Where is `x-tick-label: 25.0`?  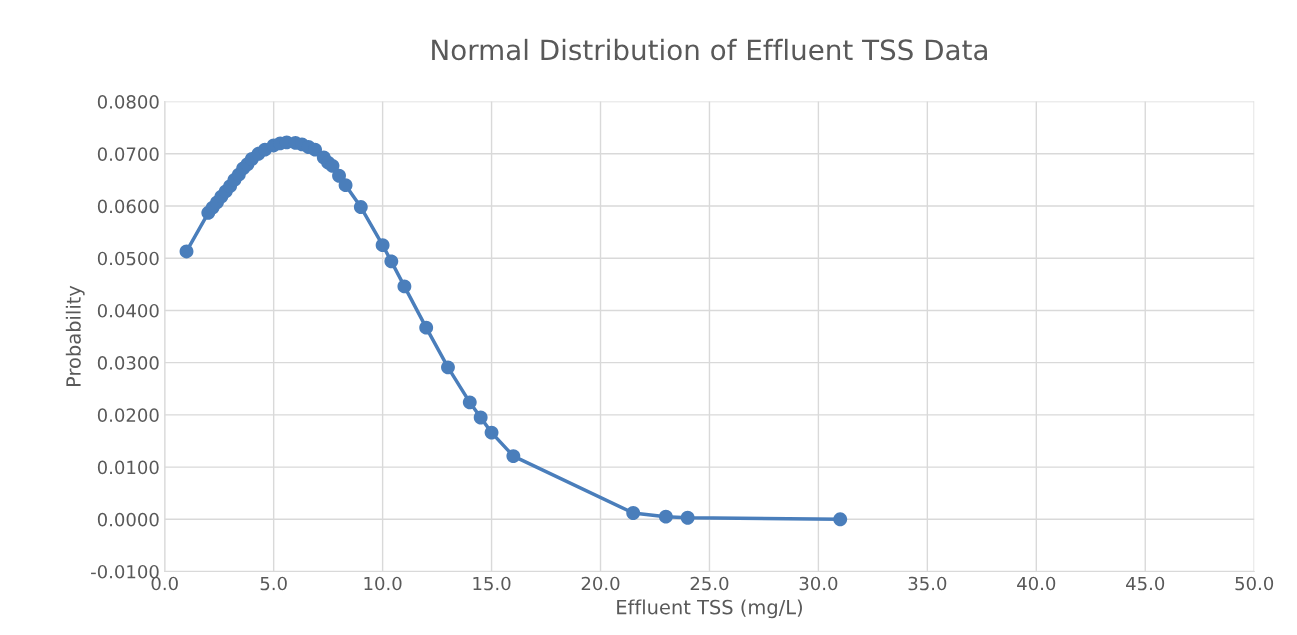
x-tick-label: 25.0 is located at coordinates (709, 583).